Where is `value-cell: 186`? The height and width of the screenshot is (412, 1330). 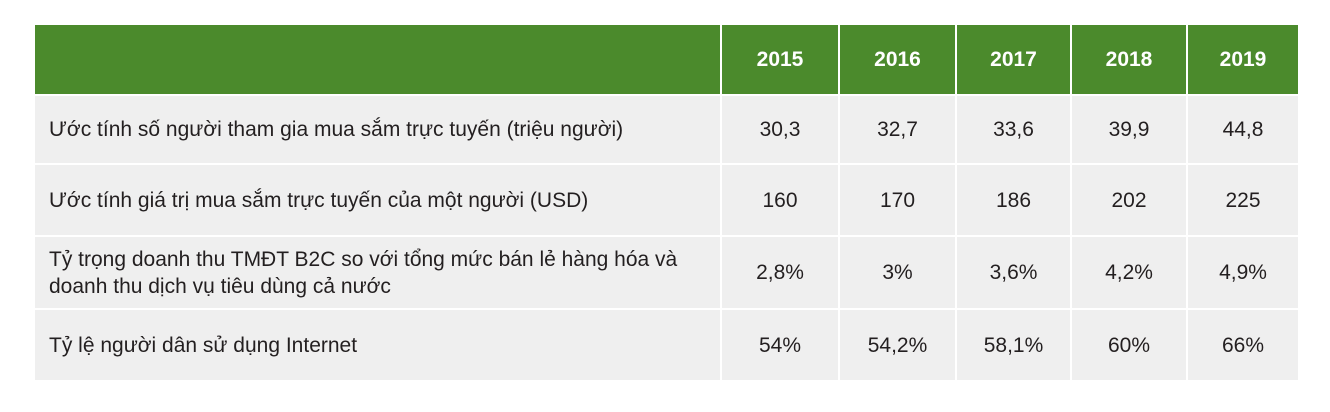 value-cell: 186 is located at coordinates (1013, 200).